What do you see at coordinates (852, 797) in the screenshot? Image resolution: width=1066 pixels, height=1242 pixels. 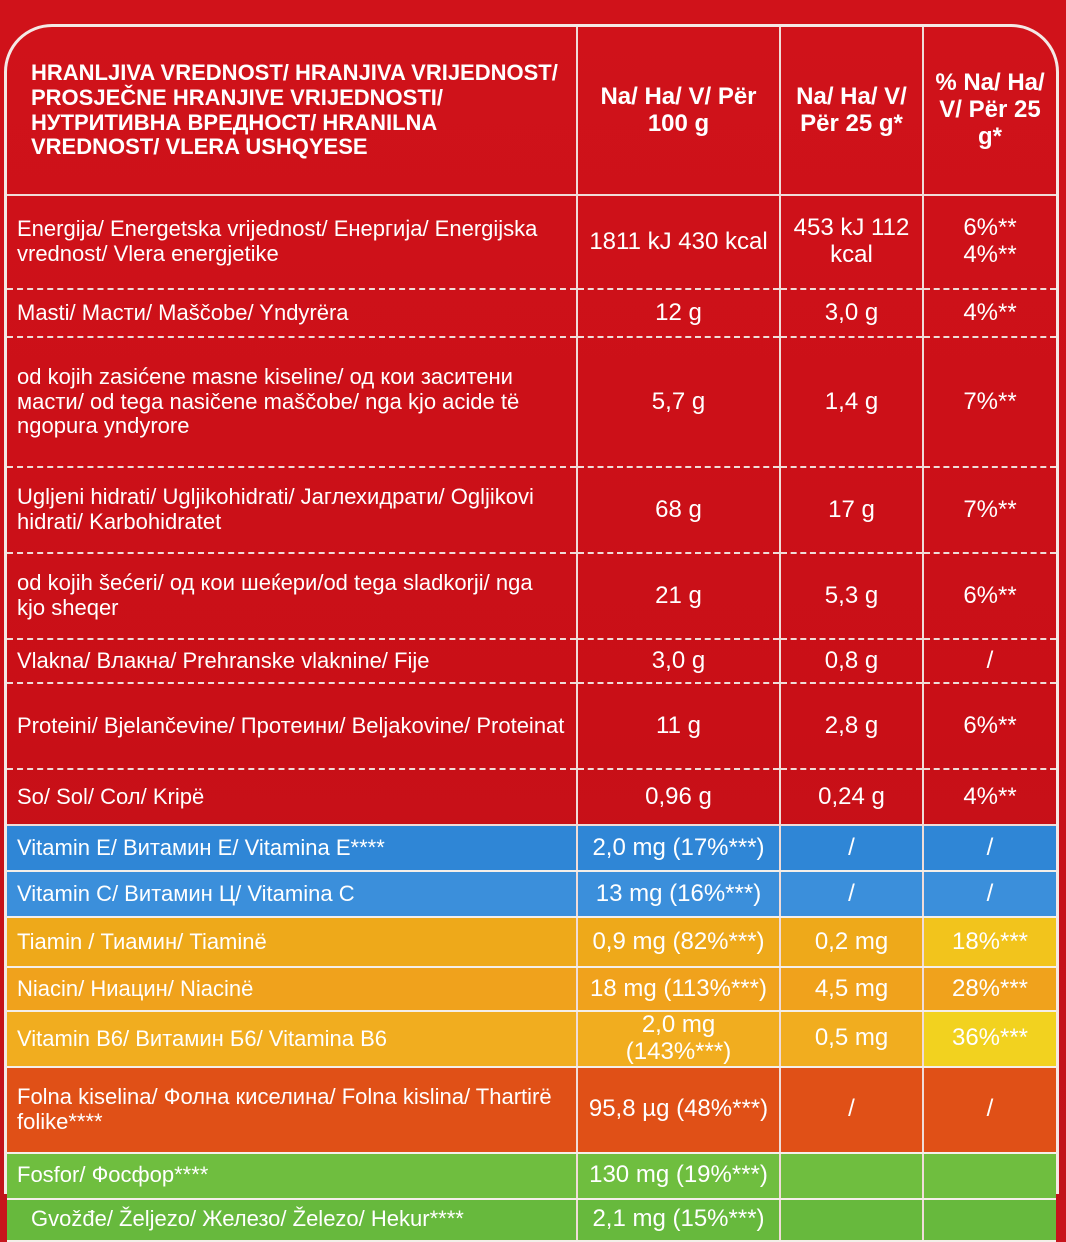 I see `row-per-25g: 0,24 g` at bounding box center [852, 797].